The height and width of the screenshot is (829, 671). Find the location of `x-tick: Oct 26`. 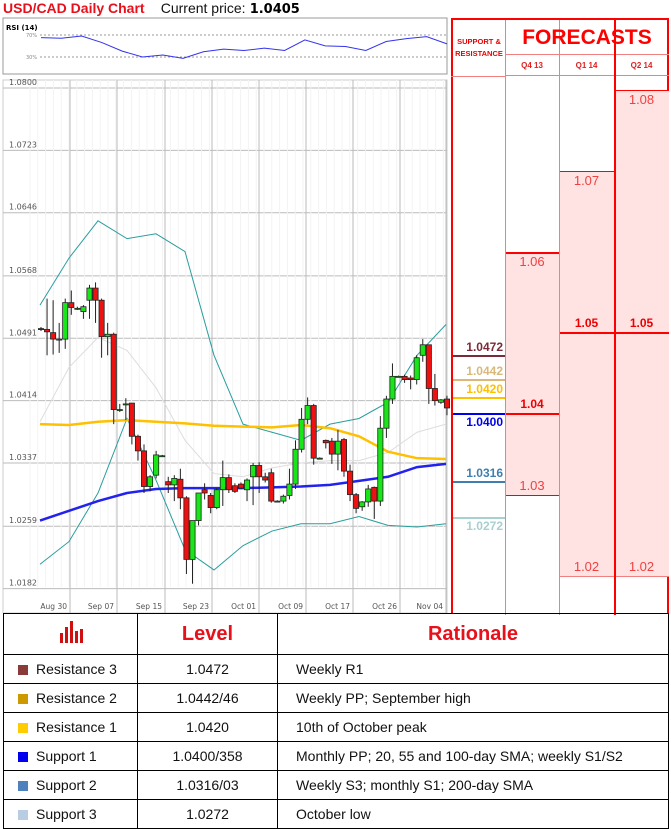

x-tick: Oct 26 is located at coordinates (384, 606).